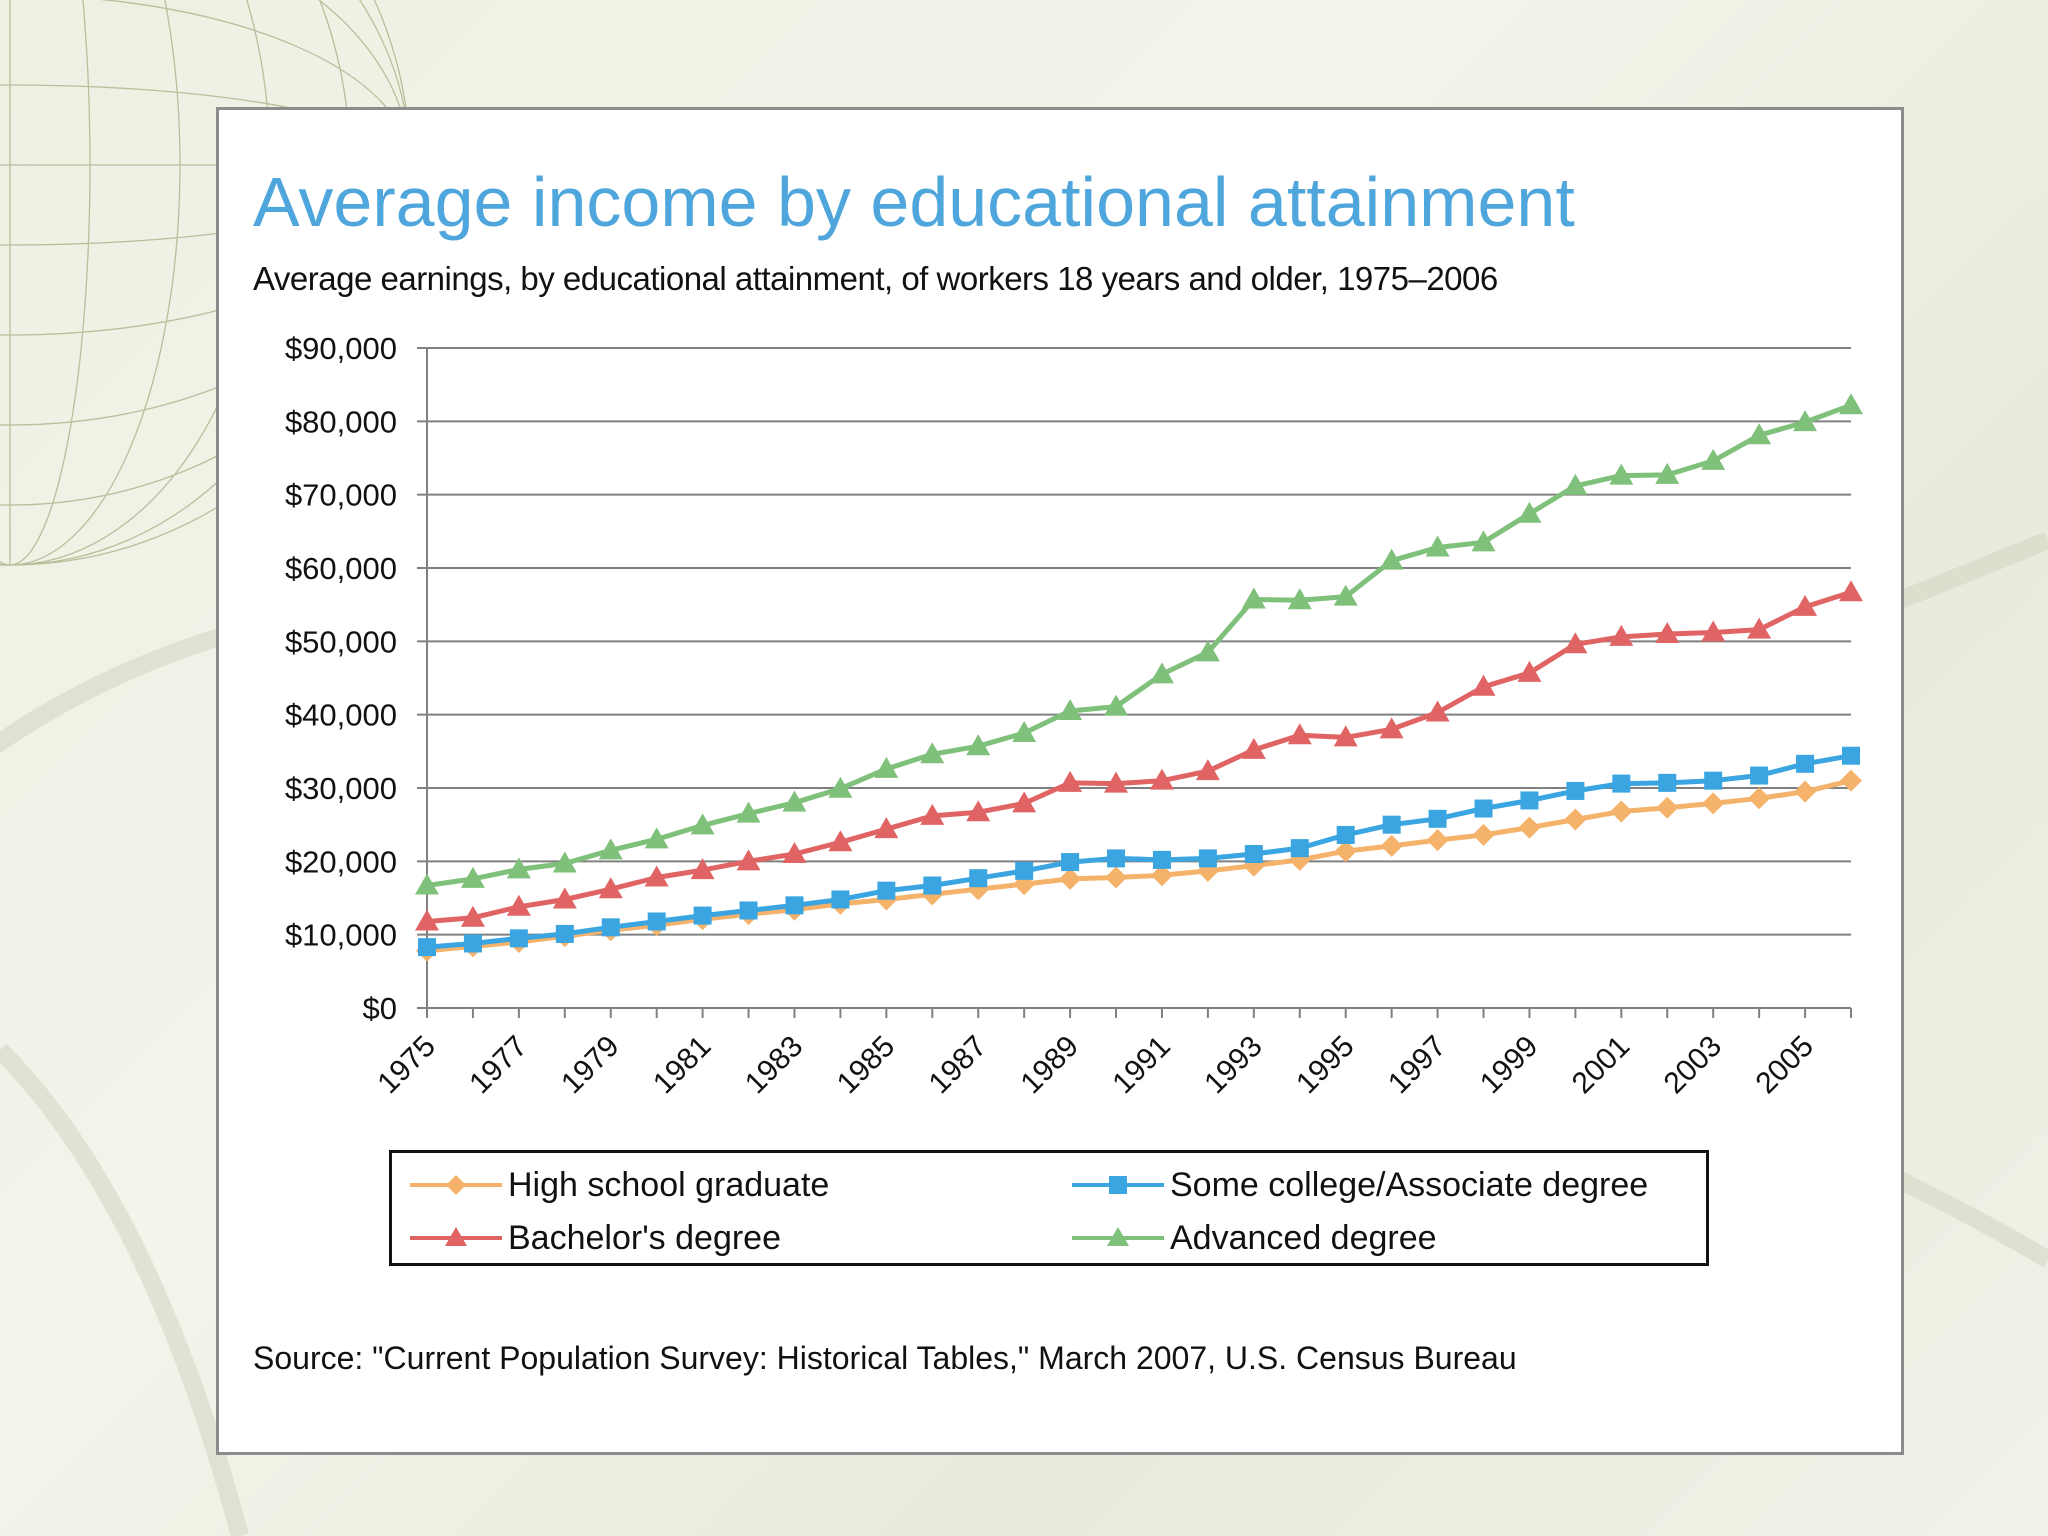  What do you see at coordinates (341, 421) in the screenshot?
I see `y-tick-label: $80,000` at bounding box center [341, 421].